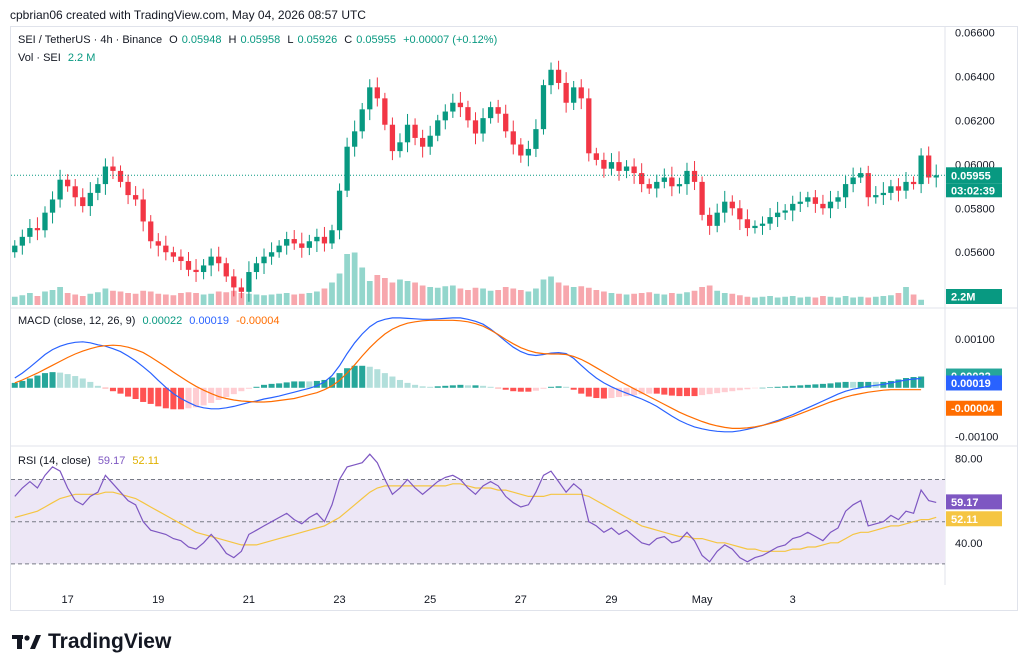  What do you see at coordinates (91, 642) in the screenshot?
I see `tradingview-logo: TradingView` at bounding box center [91, 642].